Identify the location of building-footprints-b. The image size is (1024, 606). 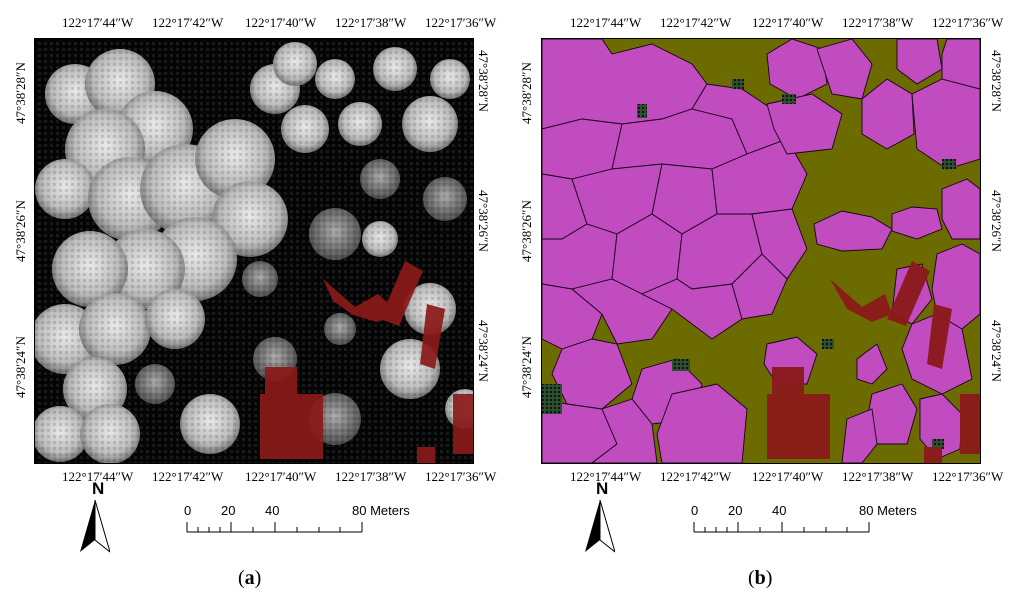
(873, 362).